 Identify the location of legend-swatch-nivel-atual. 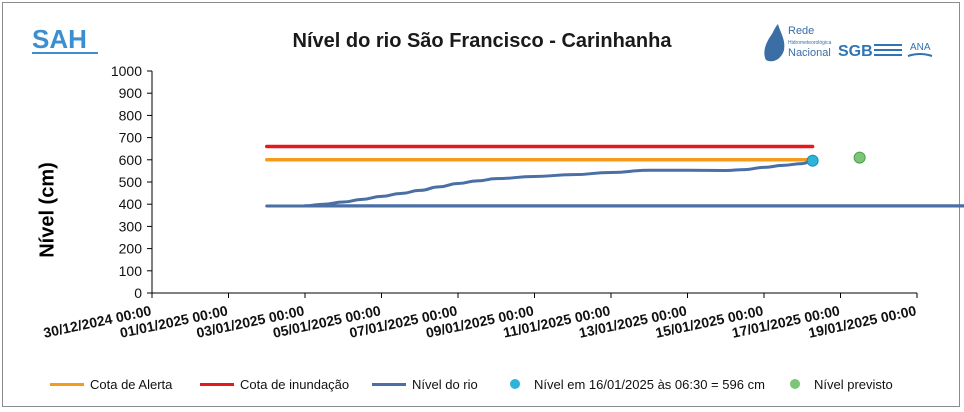
(515, 384).